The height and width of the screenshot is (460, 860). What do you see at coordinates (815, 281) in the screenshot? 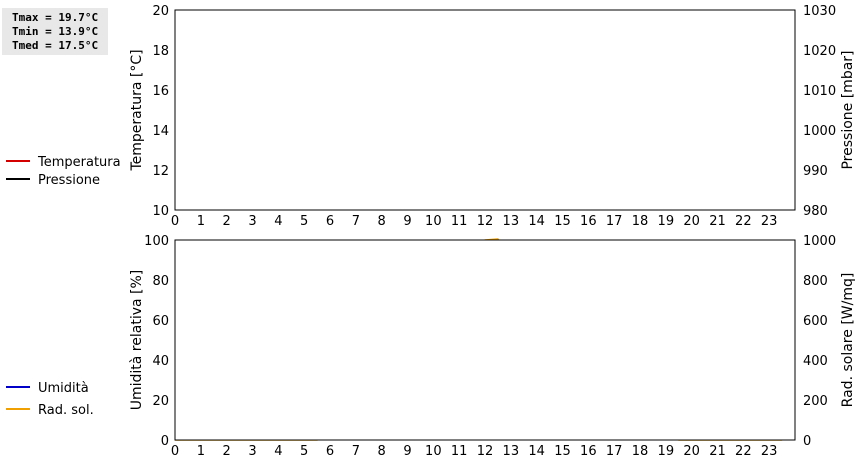
I see `y-tick-label-right: 800` at bounding box center [815, 281].